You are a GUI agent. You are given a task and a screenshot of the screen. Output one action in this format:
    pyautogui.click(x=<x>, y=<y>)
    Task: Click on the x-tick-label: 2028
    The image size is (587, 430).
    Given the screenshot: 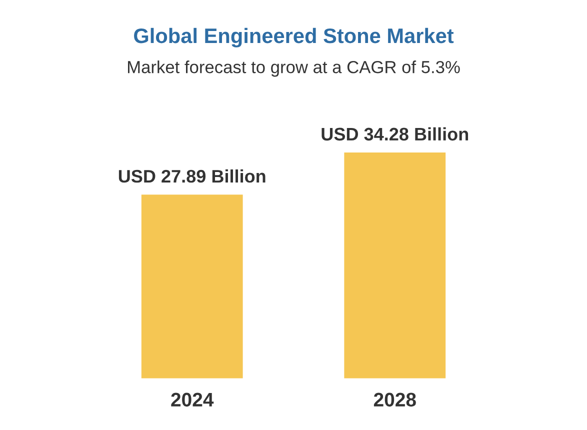 What is the action you would take?
    pyautogui.click(x=395, y=399)
    